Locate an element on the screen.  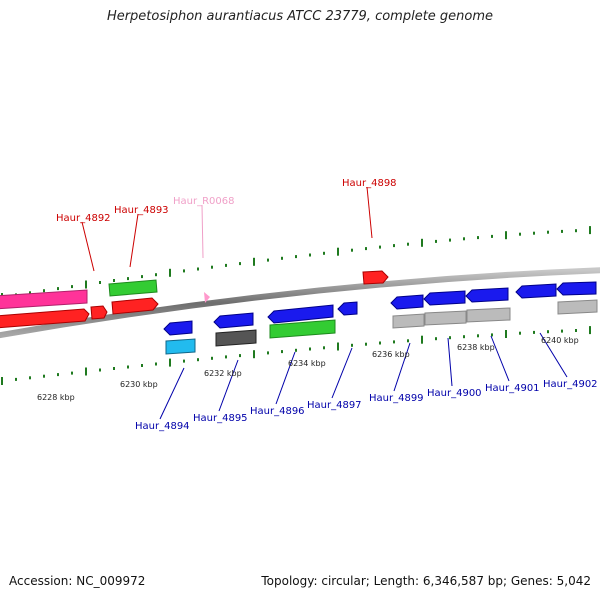
gene-label: Haur_4896 is located at coordinates (277, 411).